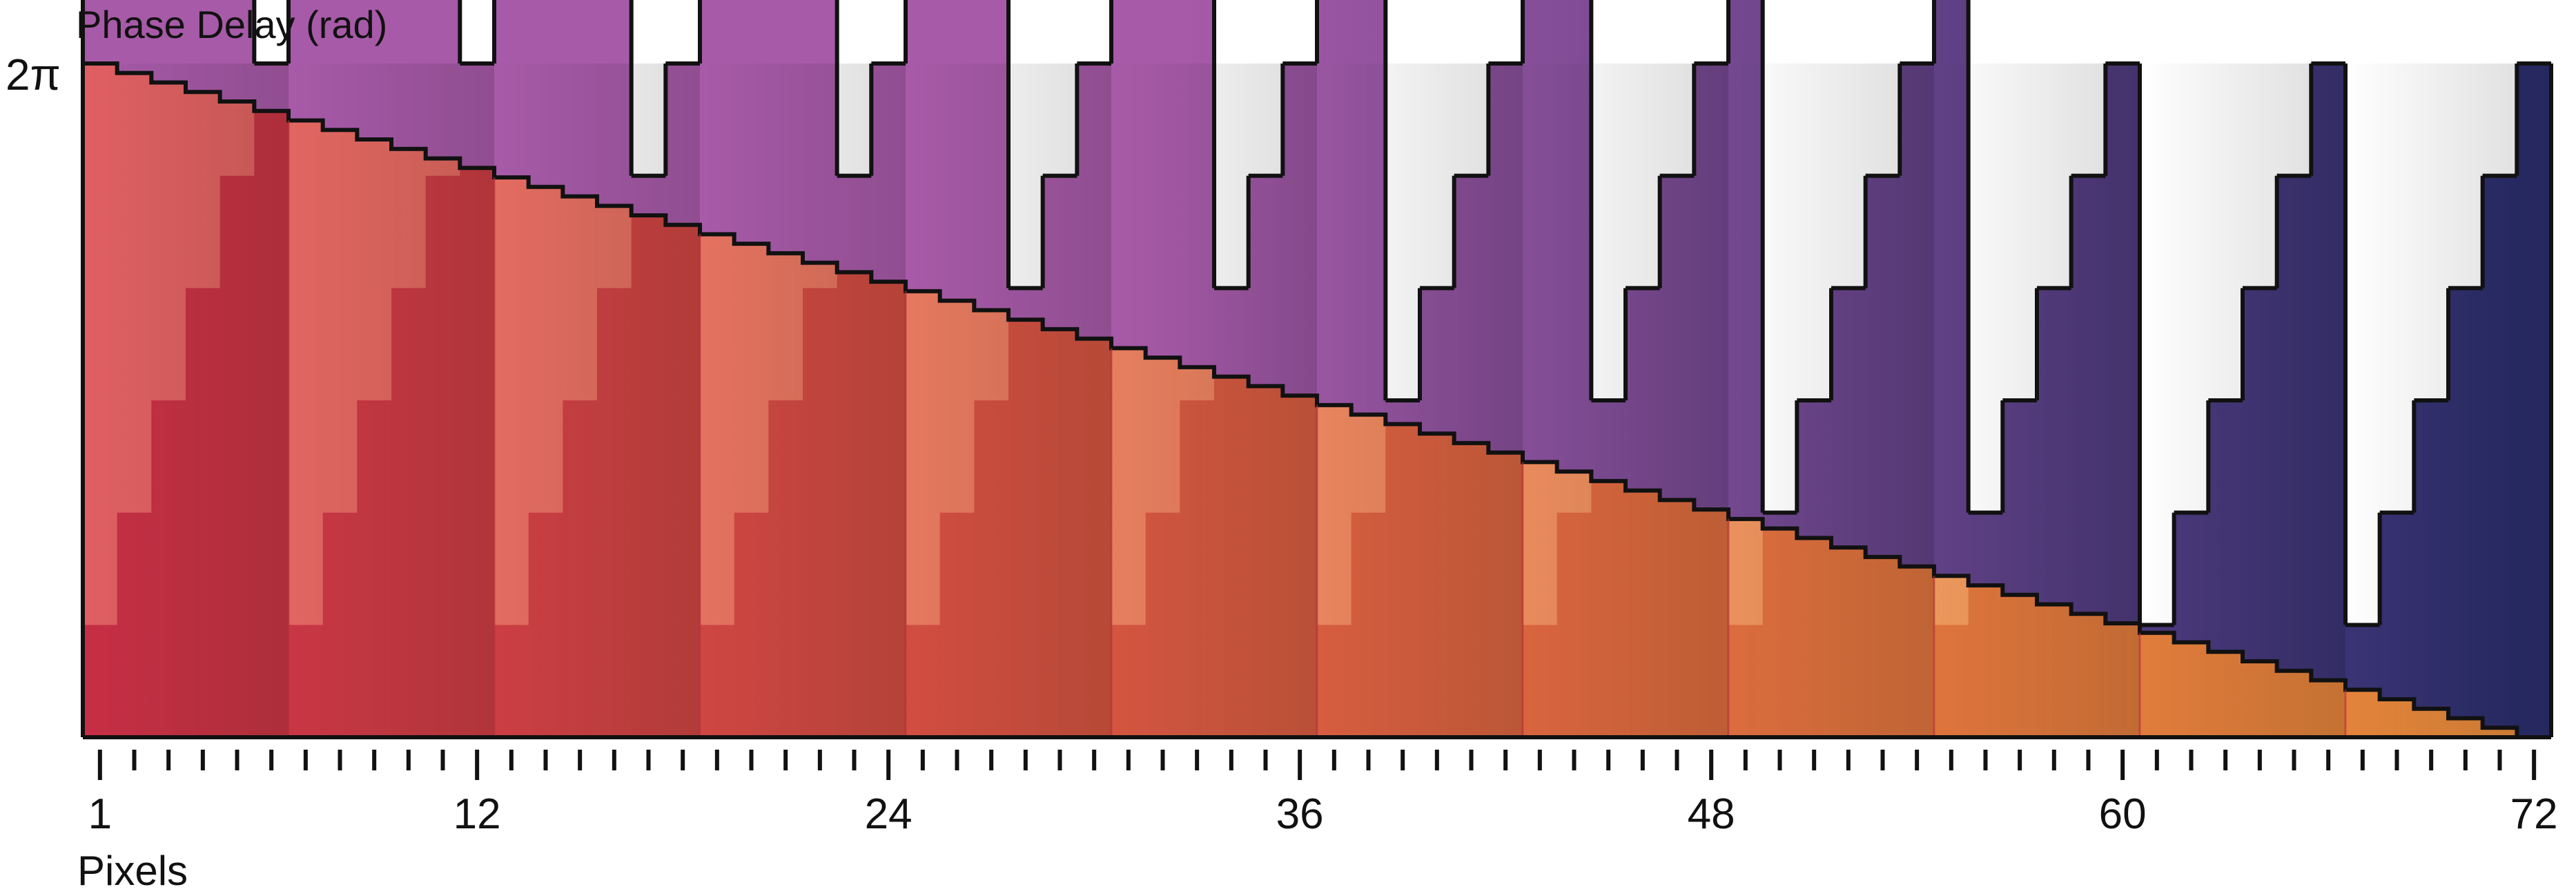  I want to click on x-tick-label: 12, so click(477, 814).